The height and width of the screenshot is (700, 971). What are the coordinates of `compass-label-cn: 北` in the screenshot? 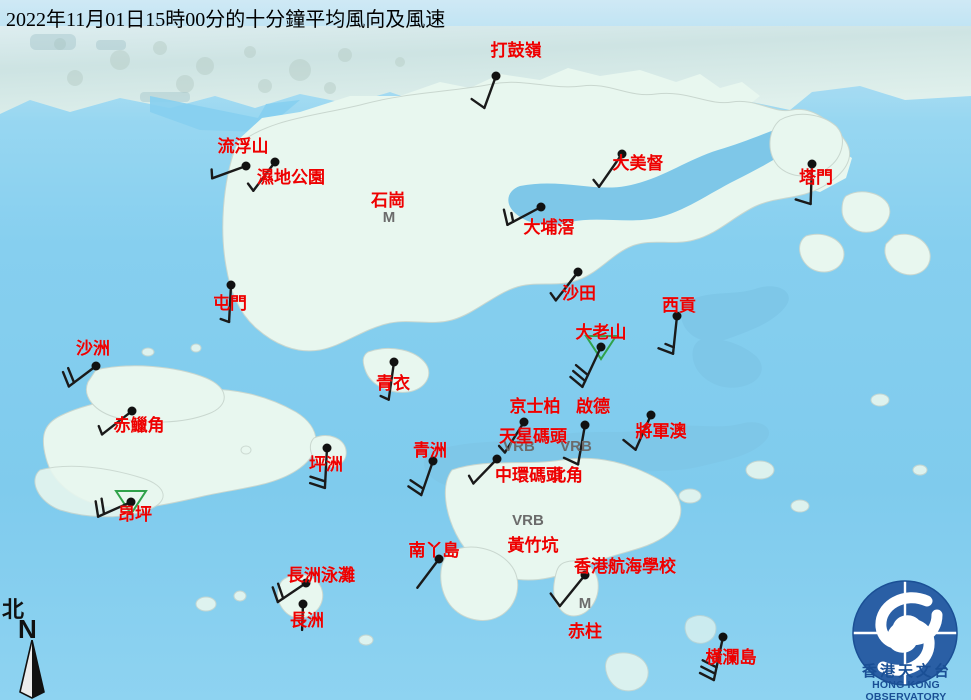 It's located at (13, 609).